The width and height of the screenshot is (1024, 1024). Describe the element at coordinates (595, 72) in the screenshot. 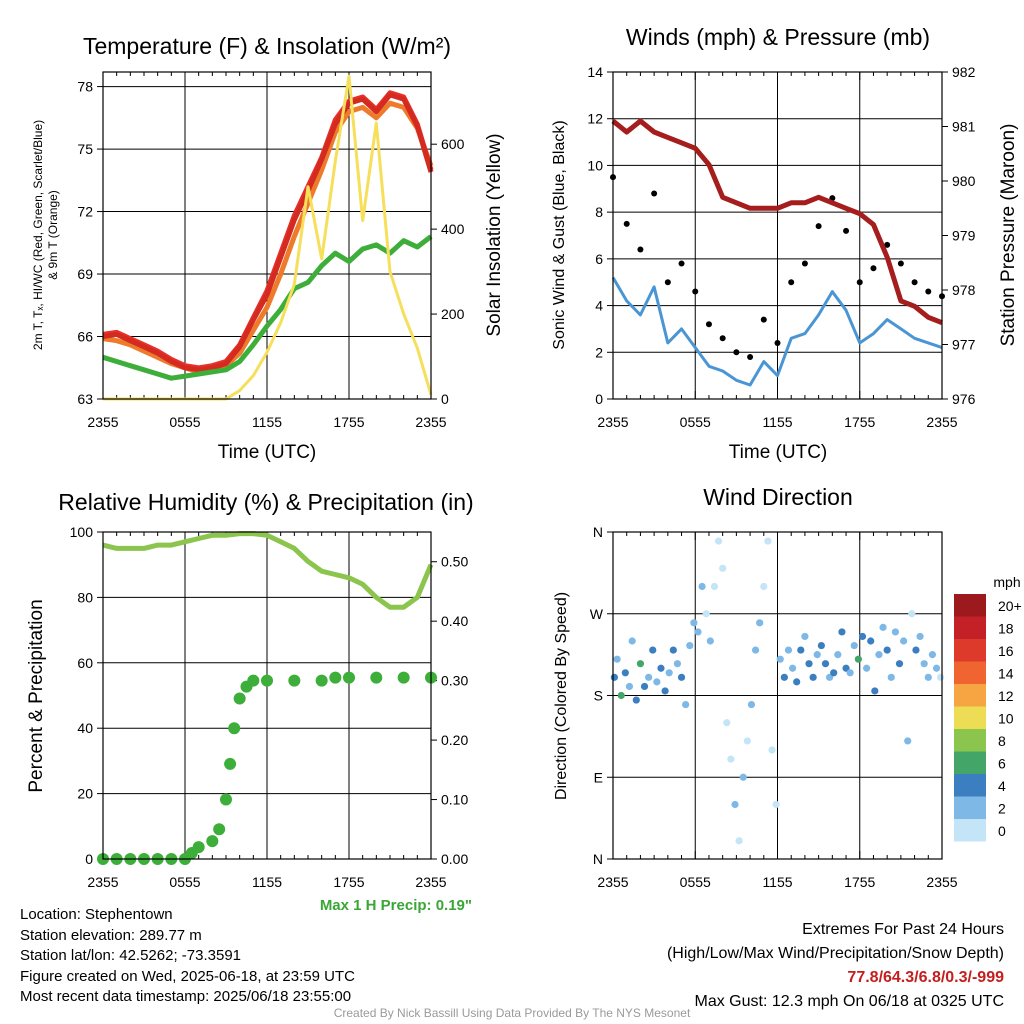

I see `winds-ytick-label: 14` at that location.